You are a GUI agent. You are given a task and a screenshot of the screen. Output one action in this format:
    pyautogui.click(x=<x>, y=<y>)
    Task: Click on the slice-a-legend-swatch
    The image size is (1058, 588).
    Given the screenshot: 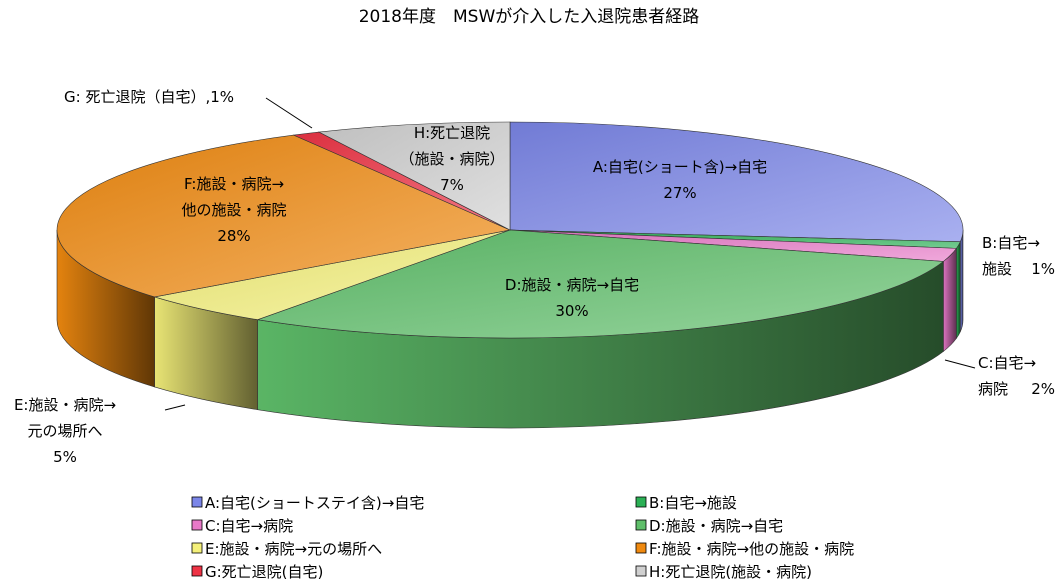 What is the action you would take?
    pyautogui.click(x=197, y=502)
    